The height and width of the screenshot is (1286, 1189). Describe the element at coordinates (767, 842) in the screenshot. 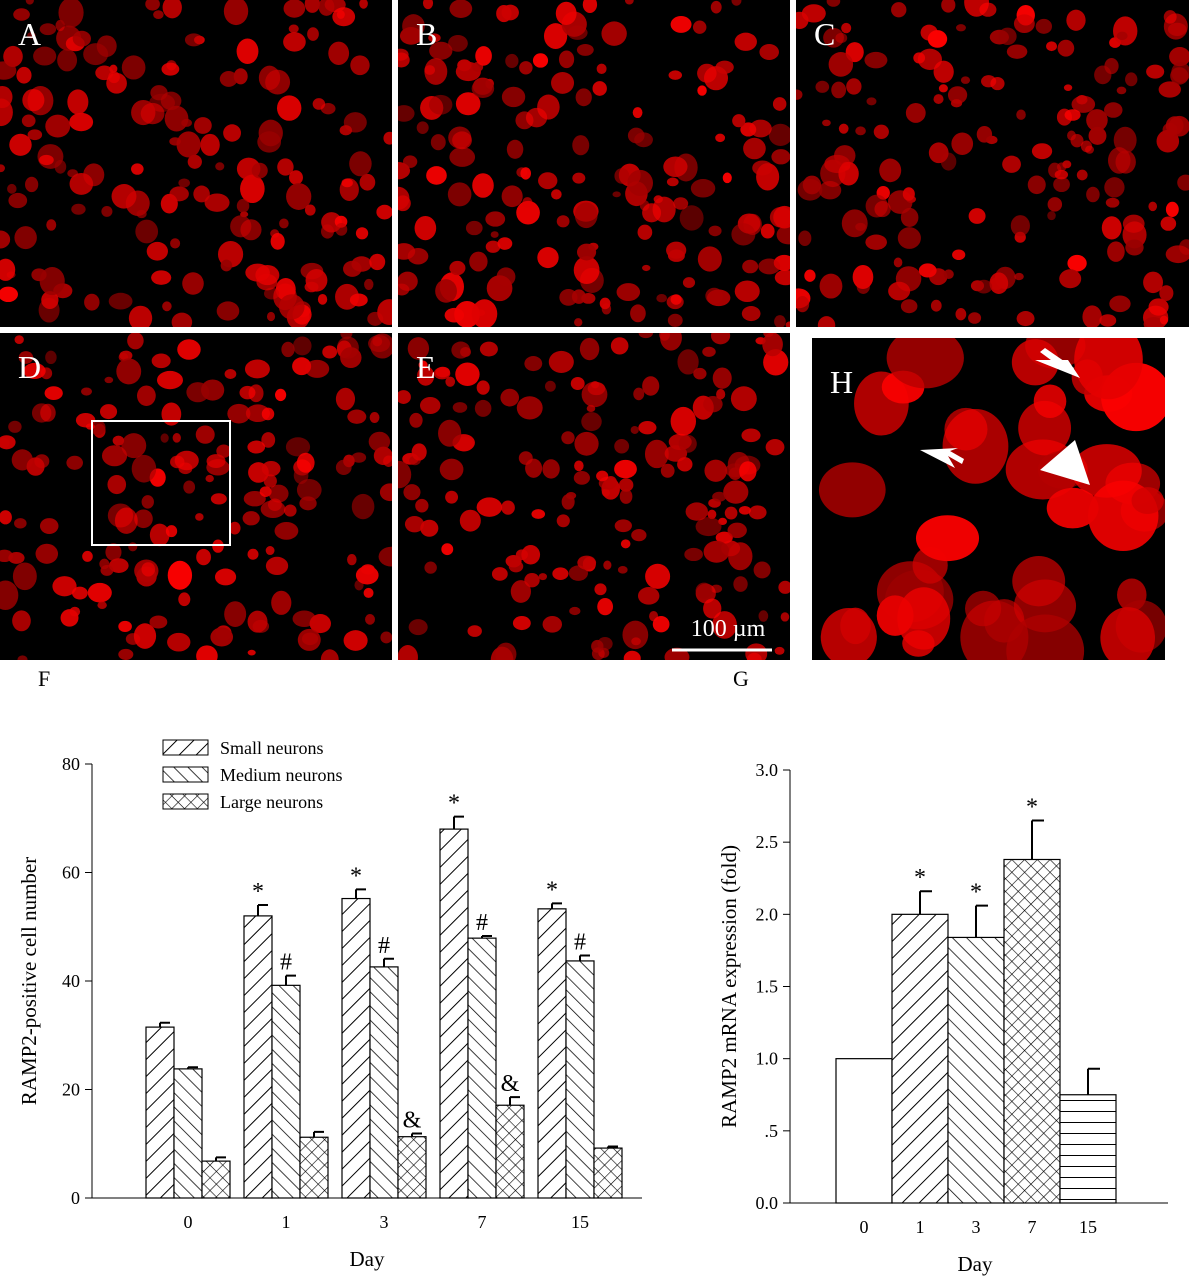

I see `y-tick-label: 2.5` at that location.